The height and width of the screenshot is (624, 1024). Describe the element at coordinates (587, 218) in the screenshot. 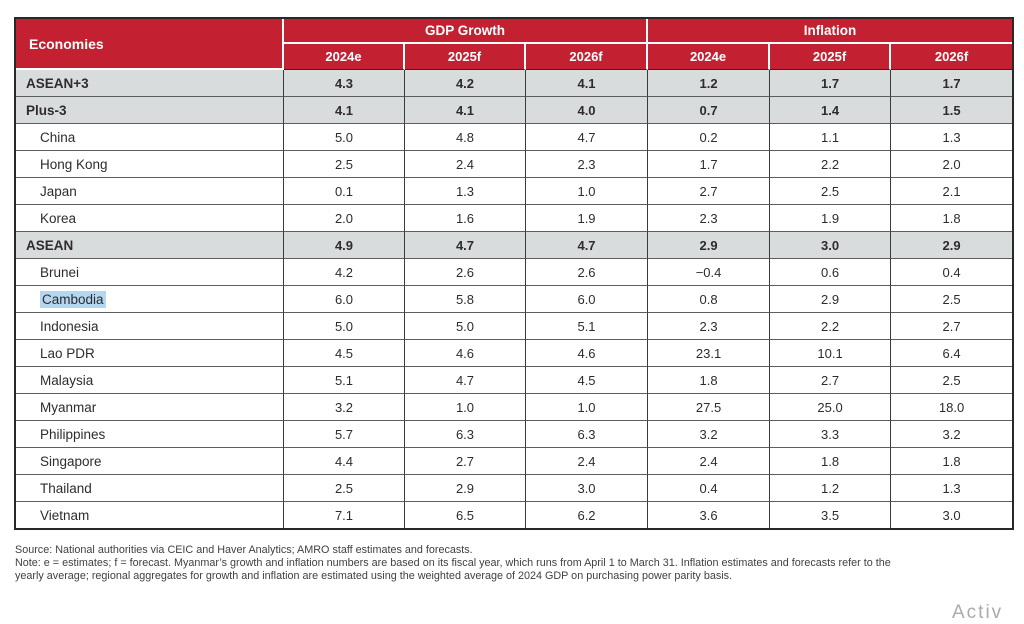

I see `gdp-2026f-value: 1.9` at that location.